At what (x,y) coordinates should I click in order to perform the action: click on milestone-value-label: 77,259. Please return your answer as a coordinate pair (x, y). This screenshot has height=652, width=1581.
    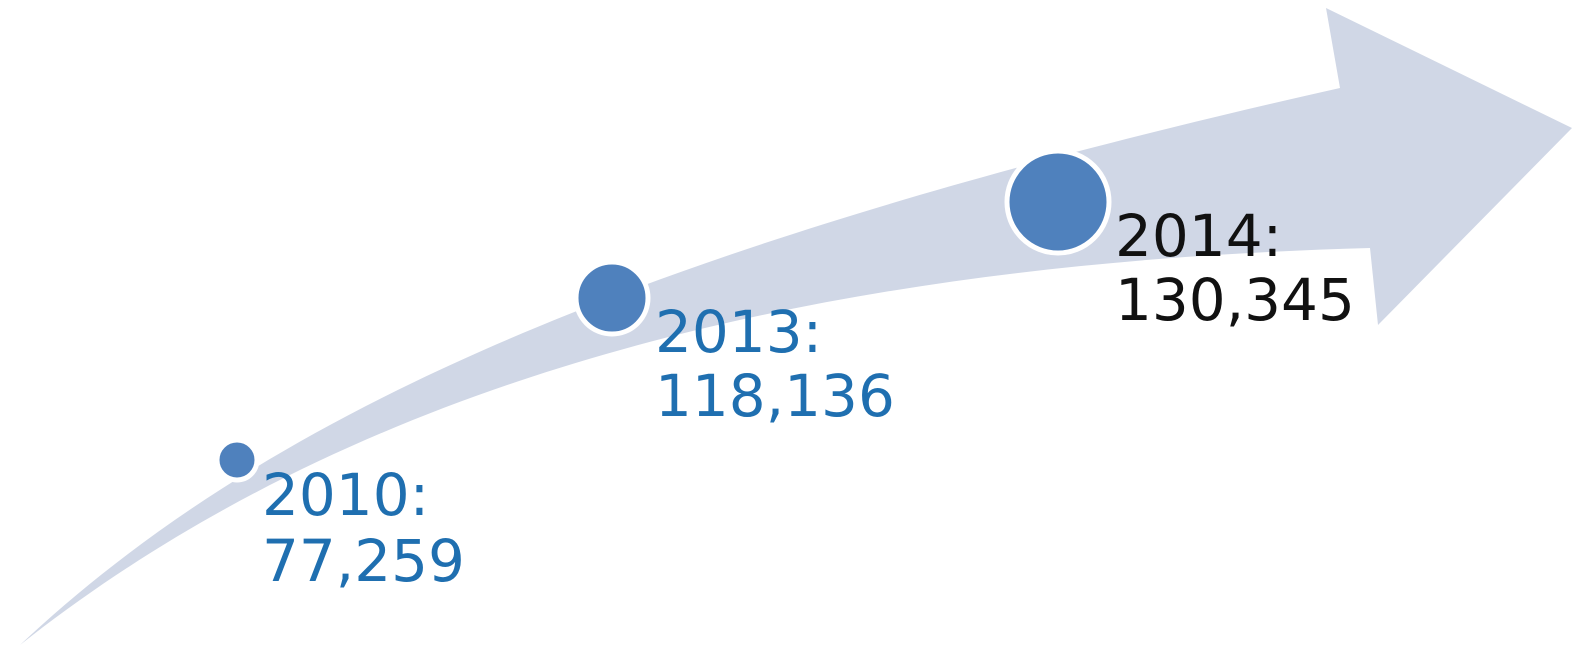
    Looking at the image, I should click on (363, 561).